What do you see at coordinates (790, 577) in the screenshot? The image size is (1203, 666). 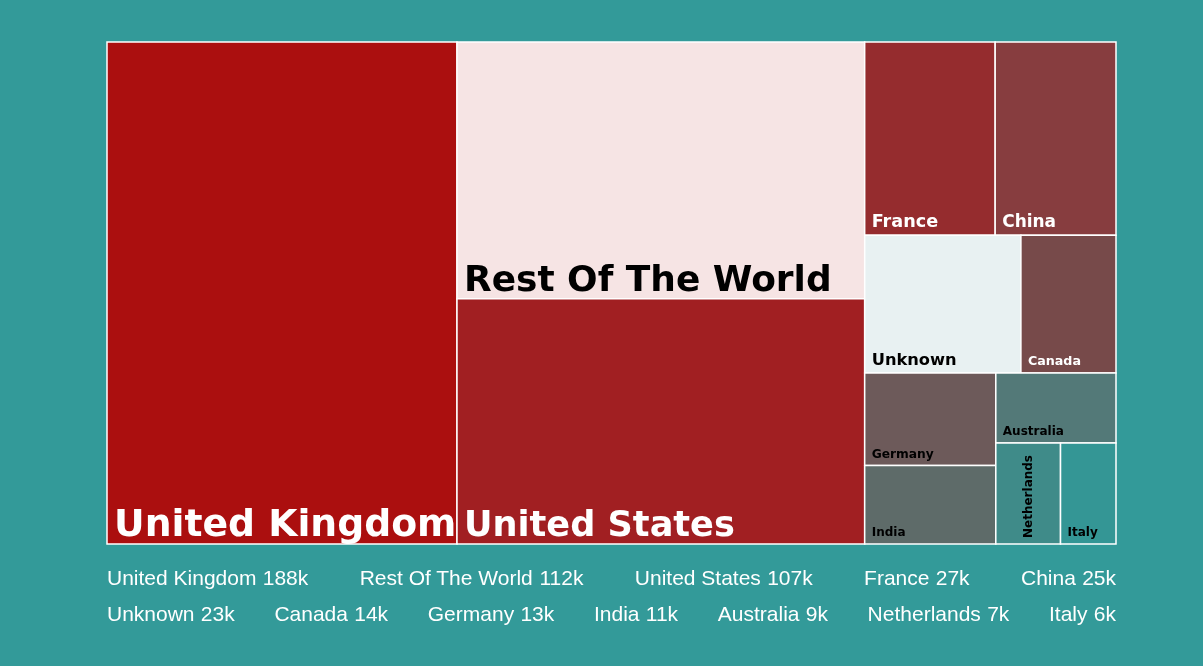 I see `data-label: 107k` at bounding box center [790, 577].